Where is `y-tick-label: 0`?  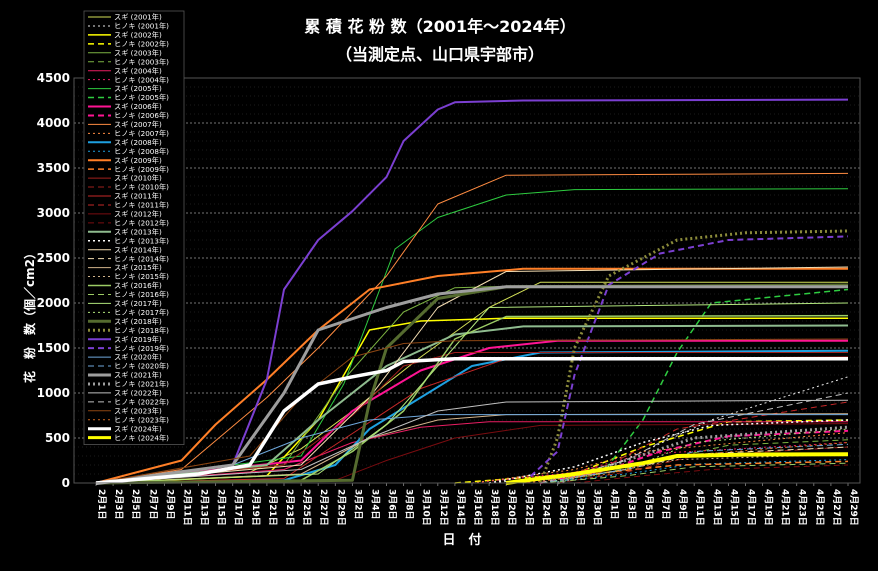 y-tick-label: 0 is located at coordinates (66, 483).